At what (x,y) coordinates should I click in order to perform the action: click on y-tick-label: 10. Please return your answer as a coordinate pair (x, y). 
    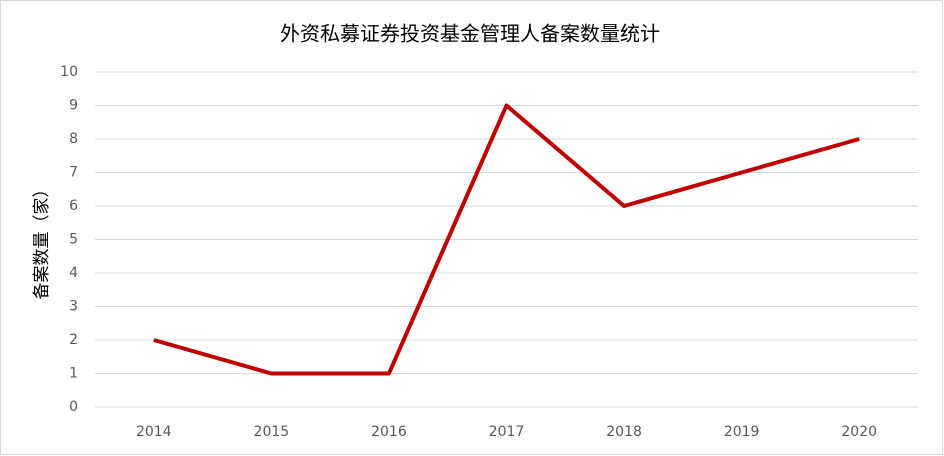
    Looking at the image, I should click on (69, 72).